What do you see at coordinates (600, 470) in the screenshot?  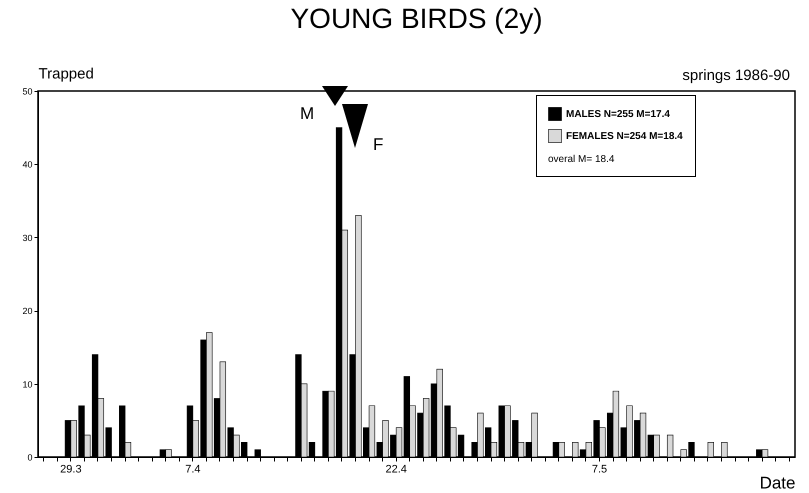 I see `x-tick-label: 7.5` at bounding box center [600, 470].